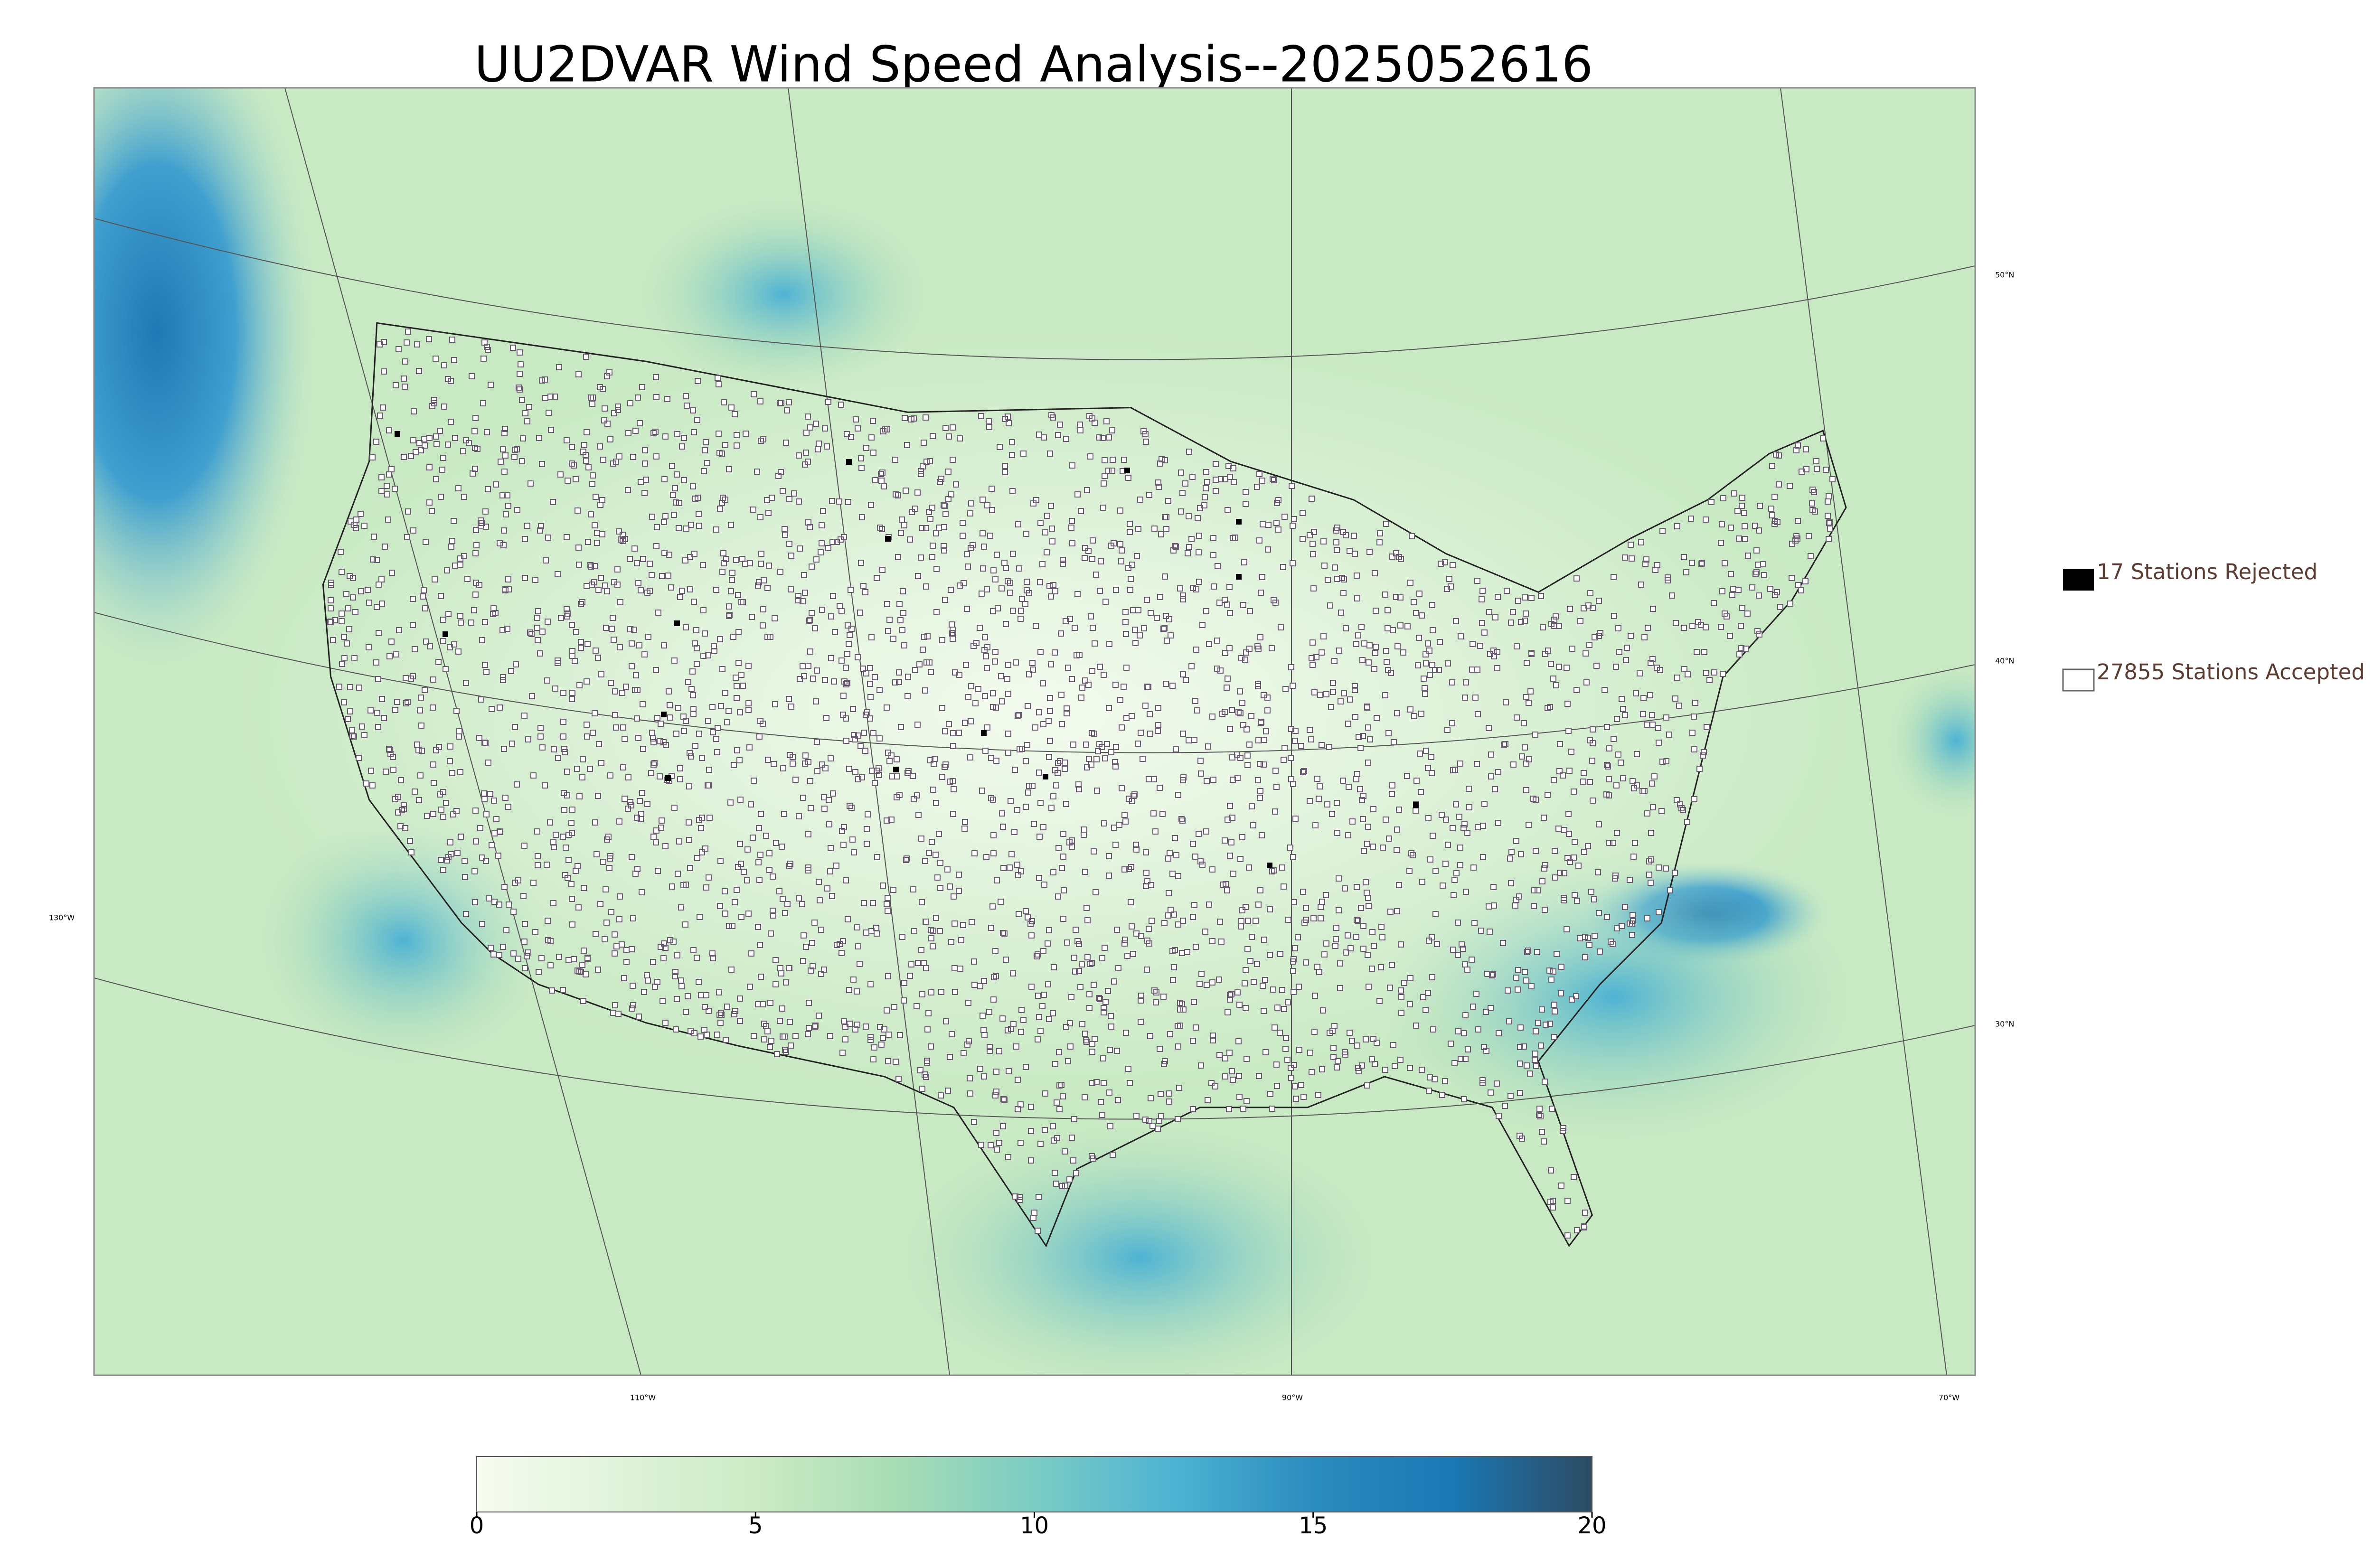  I want to click on colorbar-tick-label: 0, so click(477, 1525).